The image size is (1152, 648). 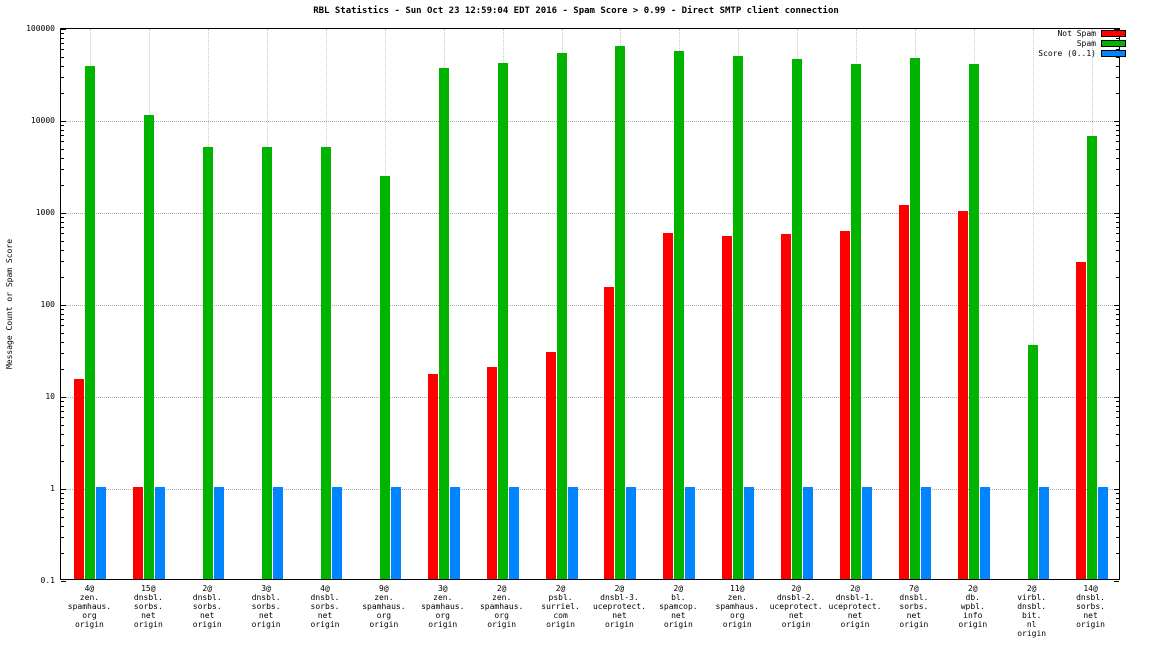 What do you see at coordinates (678, 606) in the screenshot?
I see `x-tick-label: 2@ bl. spamcop. net origin` at bounding box center [678, 606].